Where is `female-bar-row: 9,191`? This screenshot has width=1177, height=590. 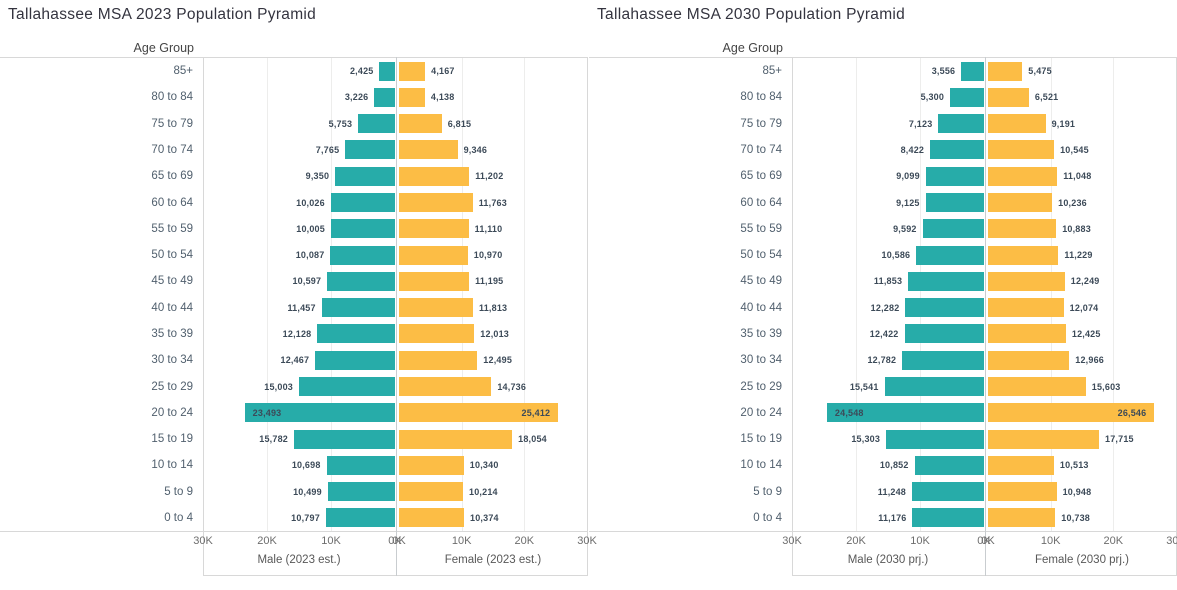
female-bar-row: 9,191 is located at coordinates (1082, 124).